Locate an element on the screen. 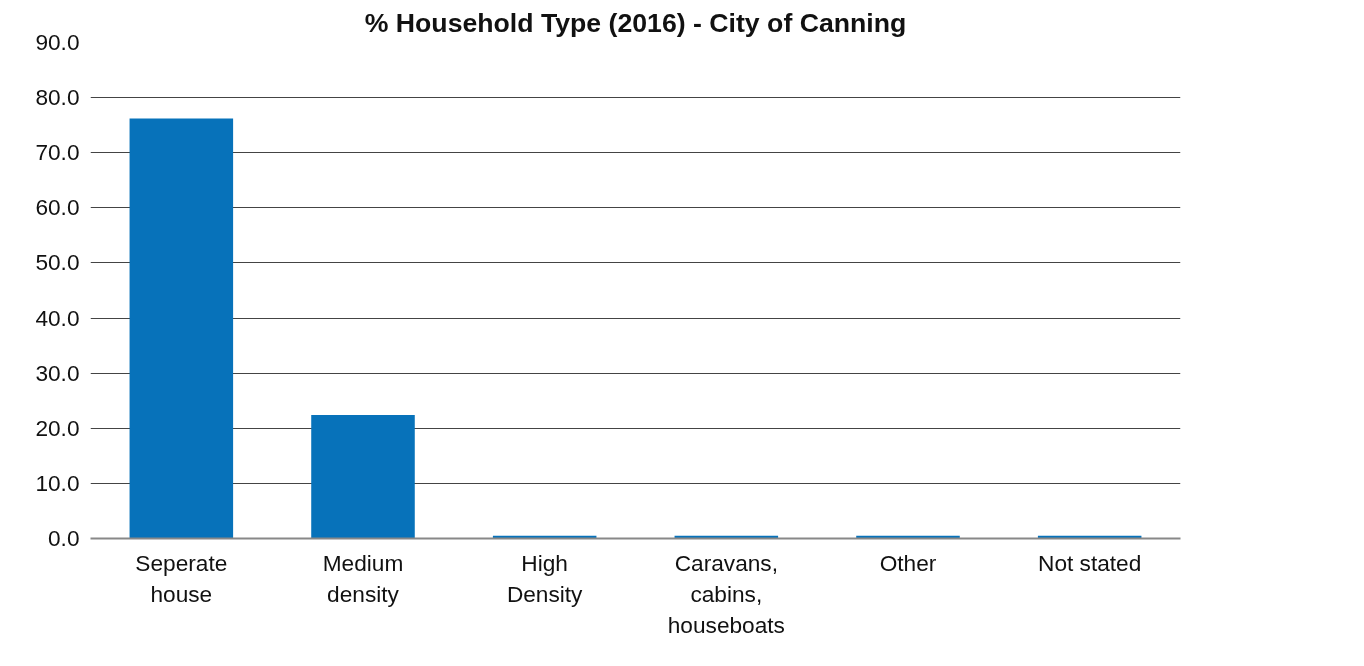 The height and width of the screenshot is (666, 1364). y-tick-label: 30.0 is located at coordinates (57, 372).